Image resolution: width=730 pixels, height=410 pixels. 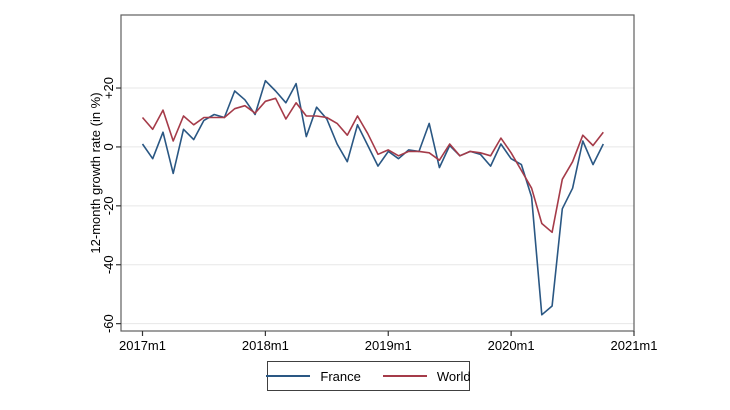 What do you see at coordinates (108, 88) in the screenshot?
I see `y-tick-label: +20` at bounding box center [108, 88].